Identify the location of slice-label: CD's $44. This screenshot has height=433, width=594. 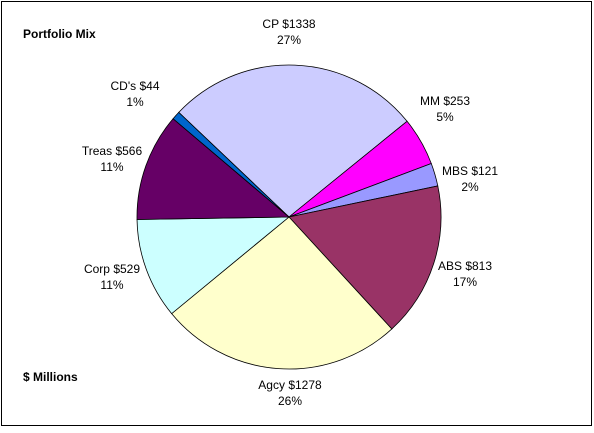
(135, 86).